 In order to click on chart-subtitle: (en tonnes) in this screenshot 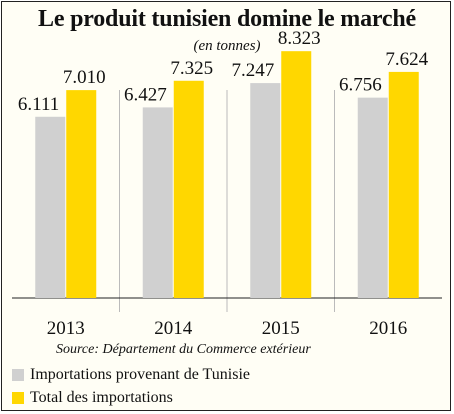, I will do `click(227, 46)`.